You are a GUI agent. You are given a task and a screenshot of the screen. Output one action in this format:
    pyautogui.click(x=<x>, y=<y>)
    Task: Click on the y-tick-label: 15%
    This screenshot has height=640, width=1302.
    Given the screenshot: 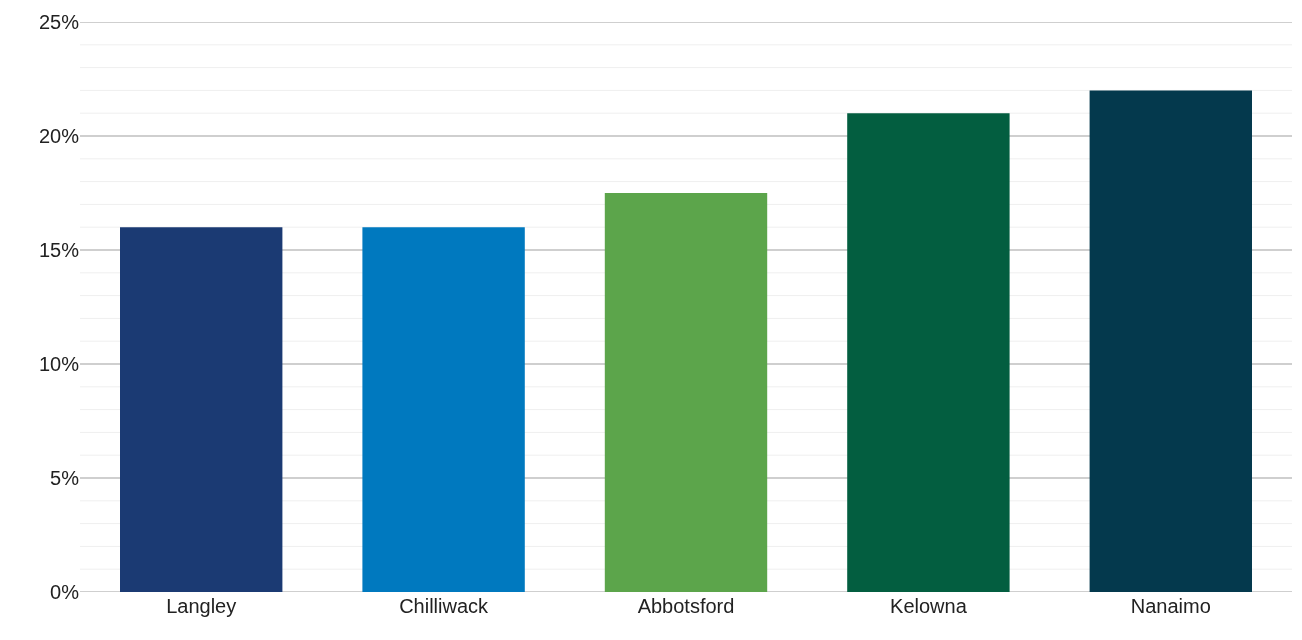 What is the action you would take?
    pyautogui.click(x=59, y=250)
    